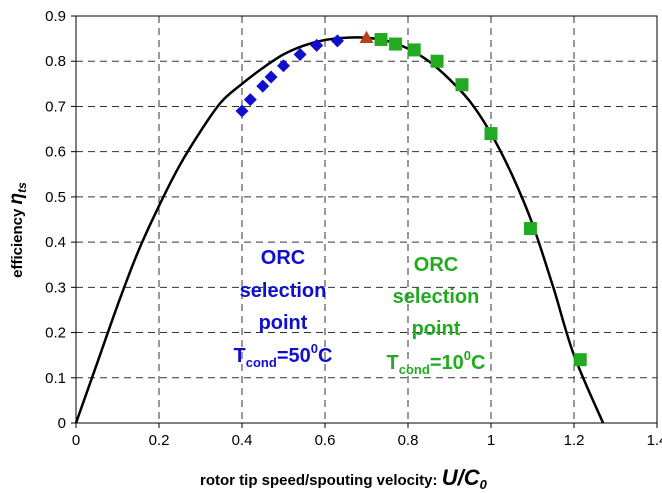 Image resolution: width=662 pixels, height=493 pixels. I want to click on y-tick-label: 0.8, so click(55, 61).